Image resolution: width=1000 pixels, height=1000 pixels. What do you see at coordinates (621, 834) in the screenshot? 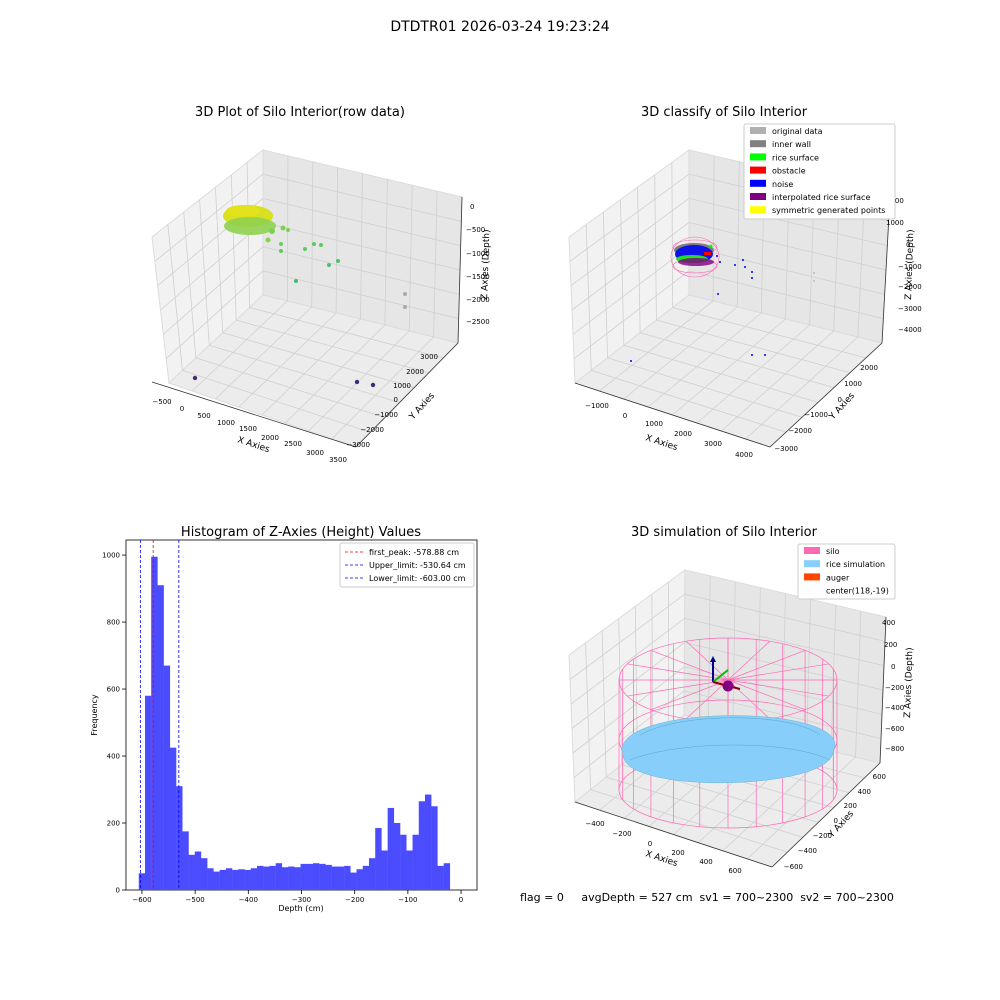
I see `plot4-xtick: −200` at bounding box center [621, 834].